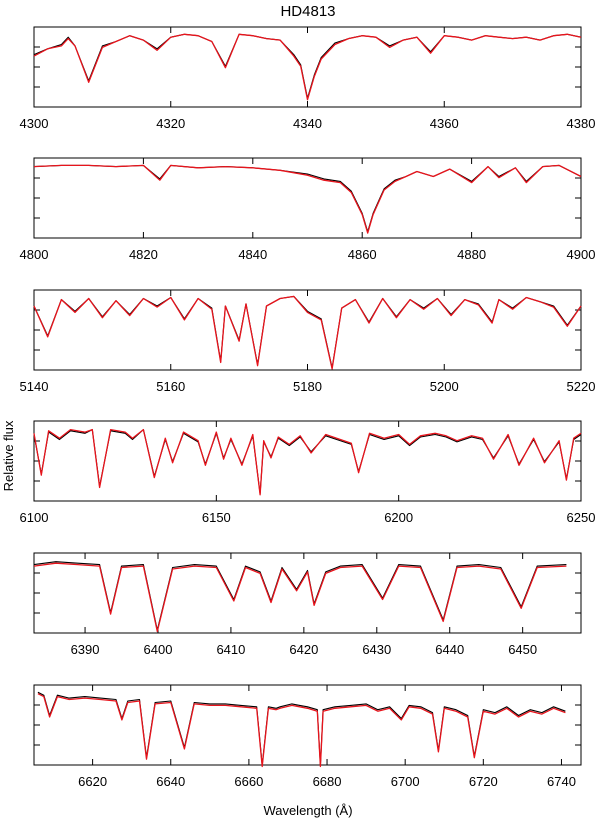  I want to click on panel-2: 4800 4820 4840 4860 4880 4900, so click(308, 209).